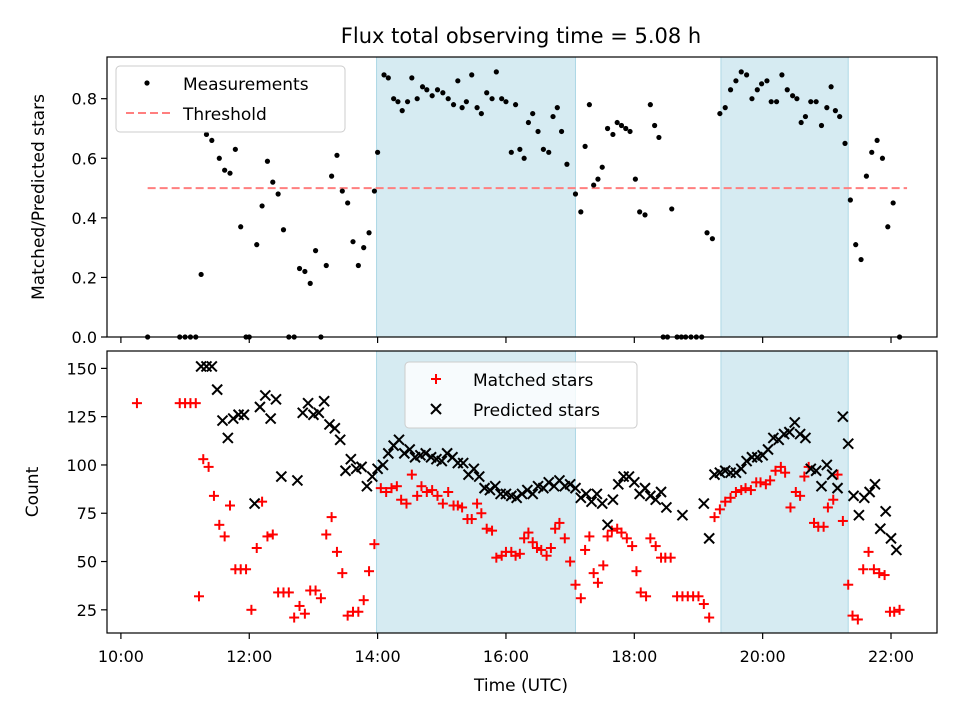  What do you see at coordinates (84, 277) in the screenshot?
I see `y-tick-label: 0.2` at bounding box center [84, 277].